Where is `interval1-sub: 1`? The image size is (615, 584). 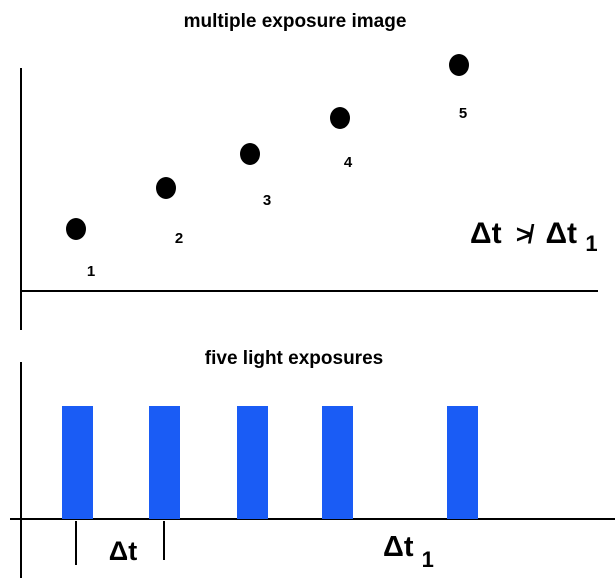
interval1-sub: 1 is located at coordinates (428, 559).